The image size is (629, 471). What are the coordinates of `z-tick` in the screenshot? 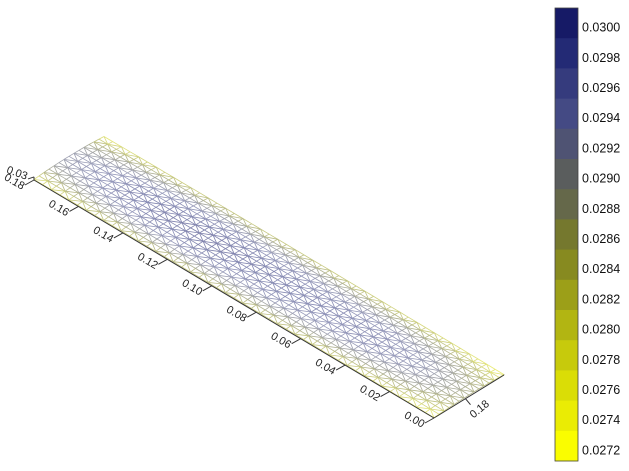 It's located at (31, 178).